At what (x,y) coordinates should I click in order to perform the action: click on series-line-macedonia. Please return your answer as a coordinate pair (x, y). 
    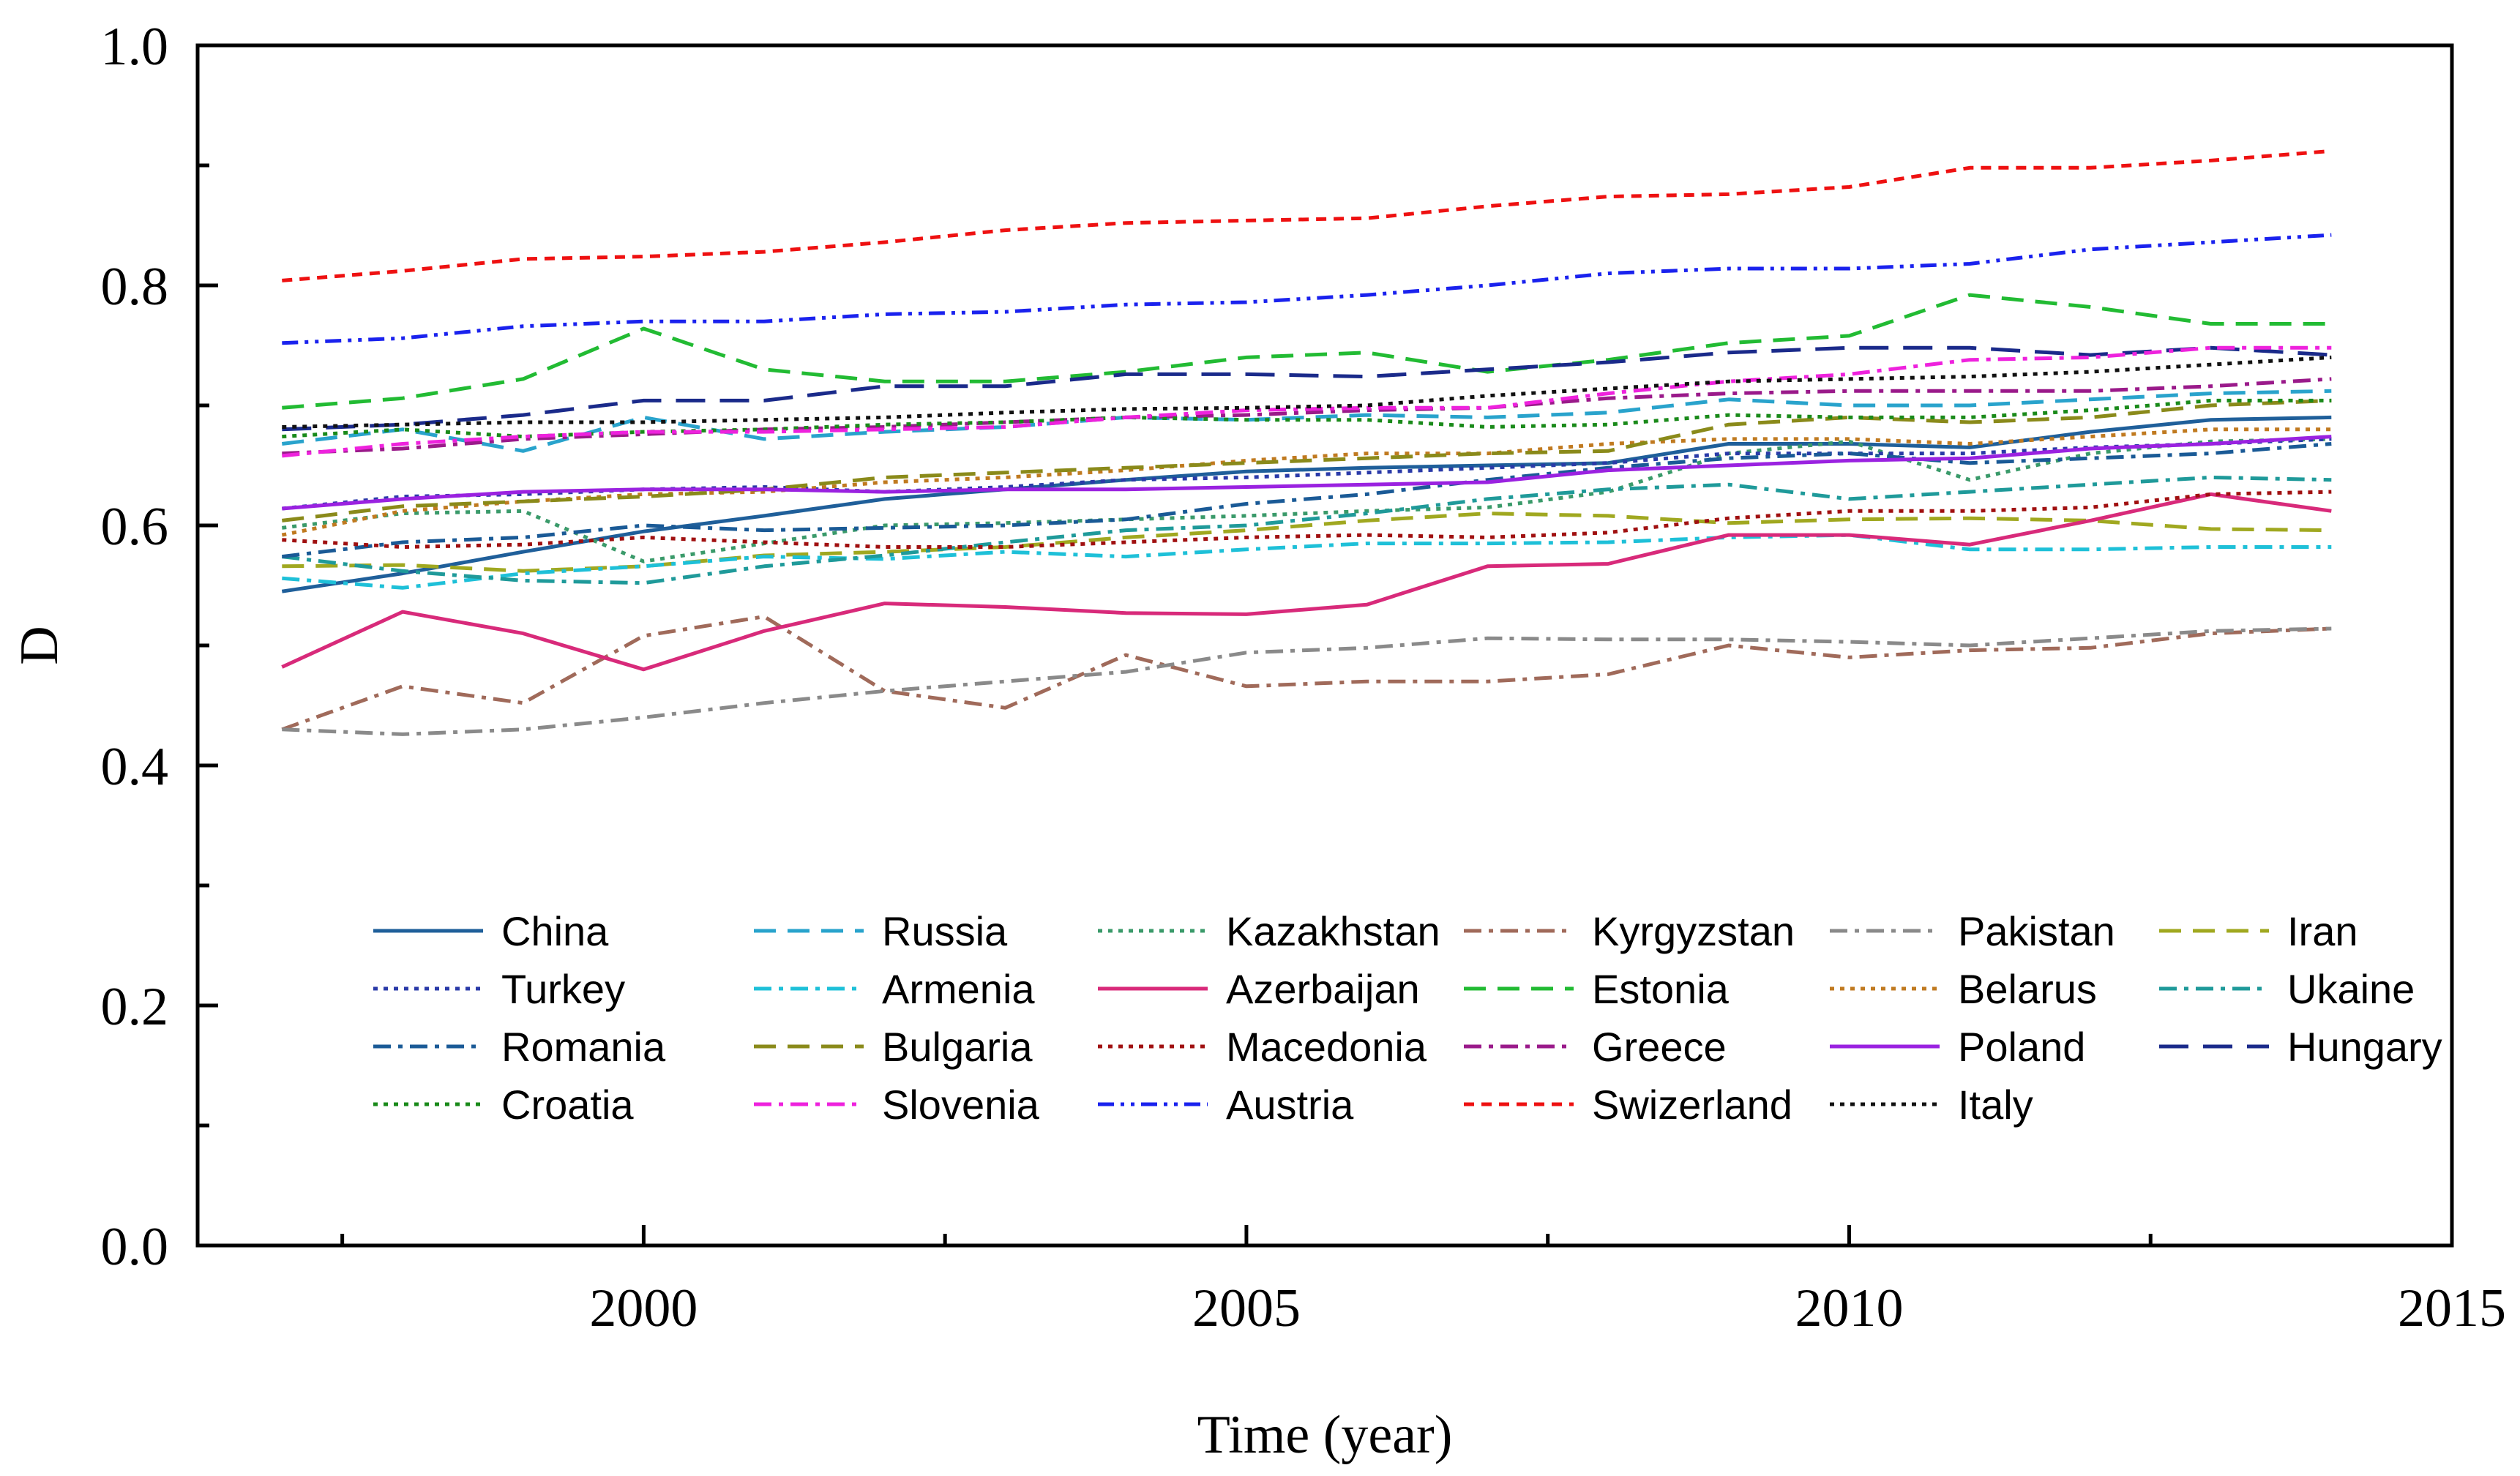
    Looking at the image, I should click on (1307, 519).